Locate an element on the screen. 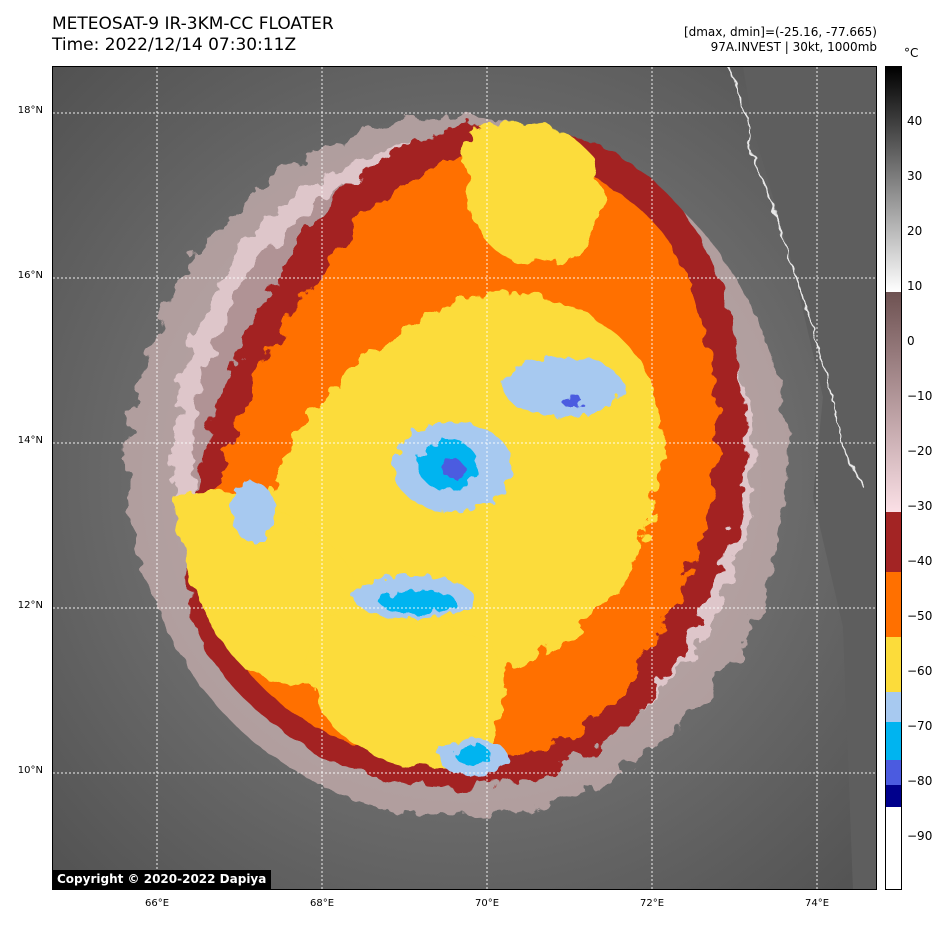  lon-label-68: 68°E is located at coordinates (322, 903).